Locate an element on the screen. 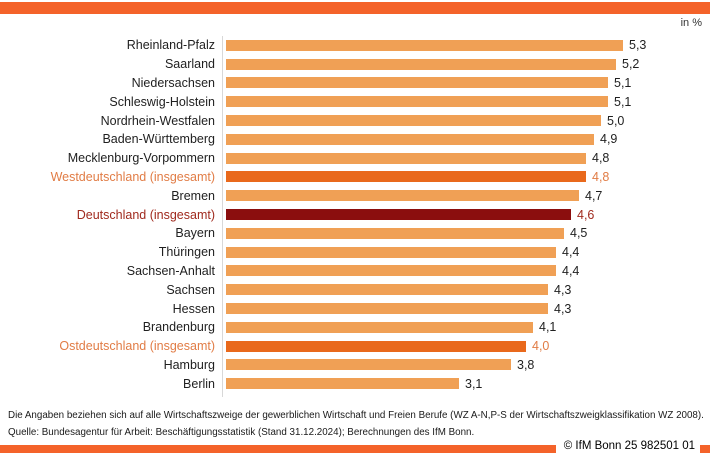  bar-row: Niedersachsen 5,1 is located at coordinates (355, 83).